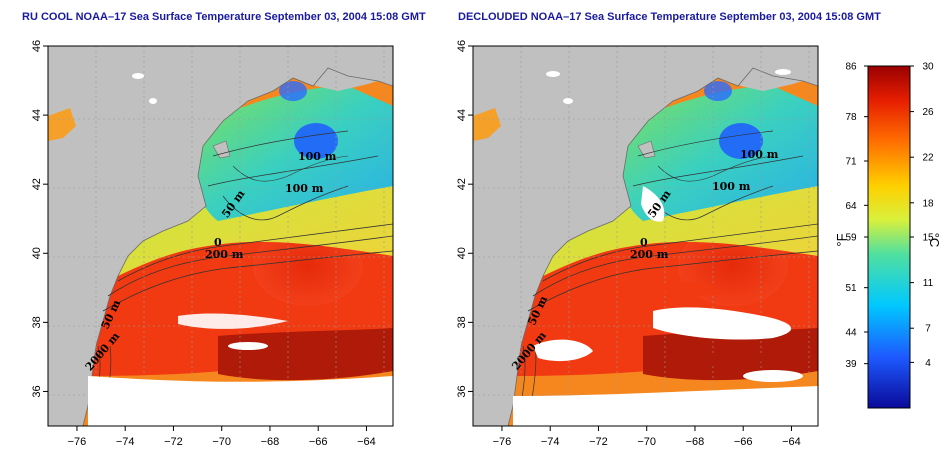 Image resolution: width=950 pixels, height=475 pixels. I want to click on right-x-tick-label: −64, so click(791, 442).